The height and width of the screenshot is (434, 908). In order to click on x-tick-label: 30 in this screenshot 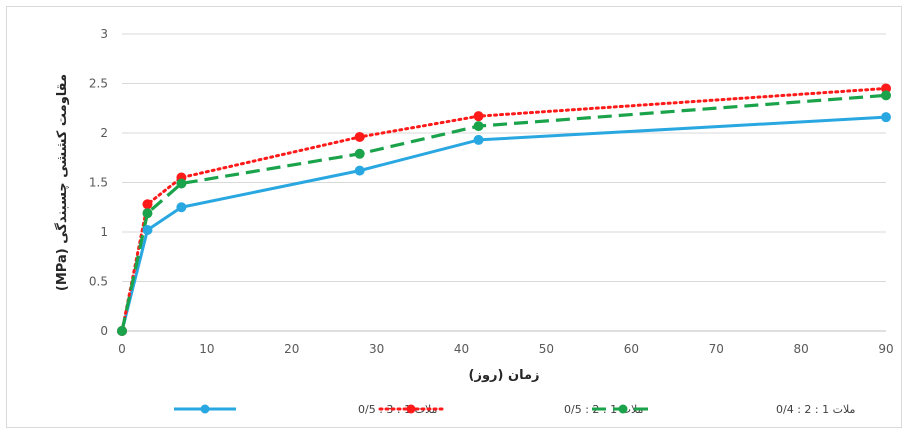, I will do `click(376, 349)`.